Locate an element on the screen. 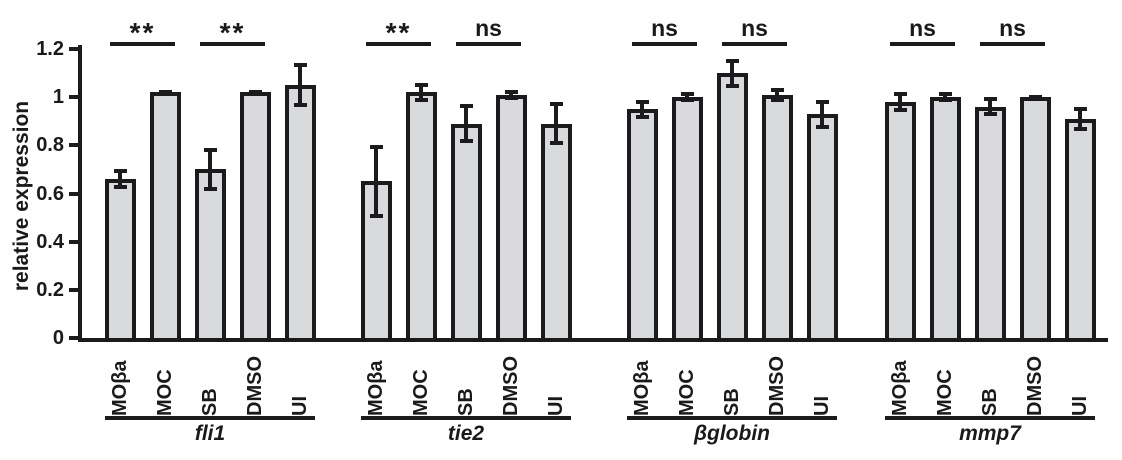  y-tick-label: 0.8 is located at coordinates (50, 145).